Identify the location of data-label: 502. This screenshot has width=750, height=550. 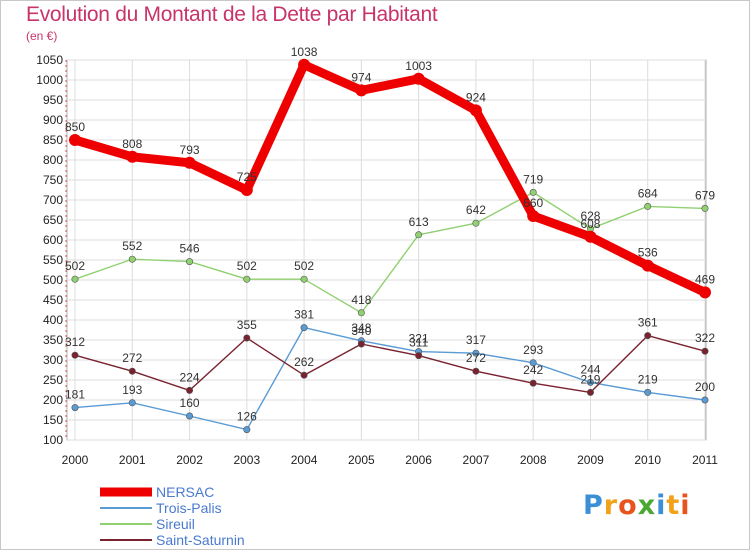
(75, 266).